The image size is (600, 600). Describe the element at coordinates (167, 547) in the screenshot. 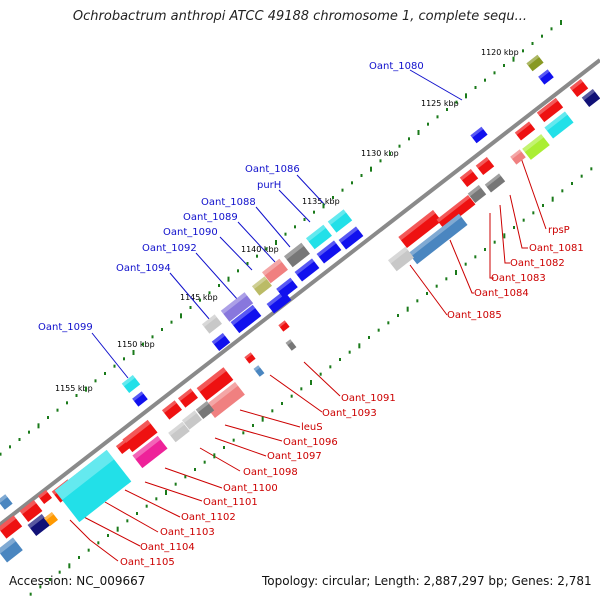

I see `gene-label: Oant_1104` at that location.